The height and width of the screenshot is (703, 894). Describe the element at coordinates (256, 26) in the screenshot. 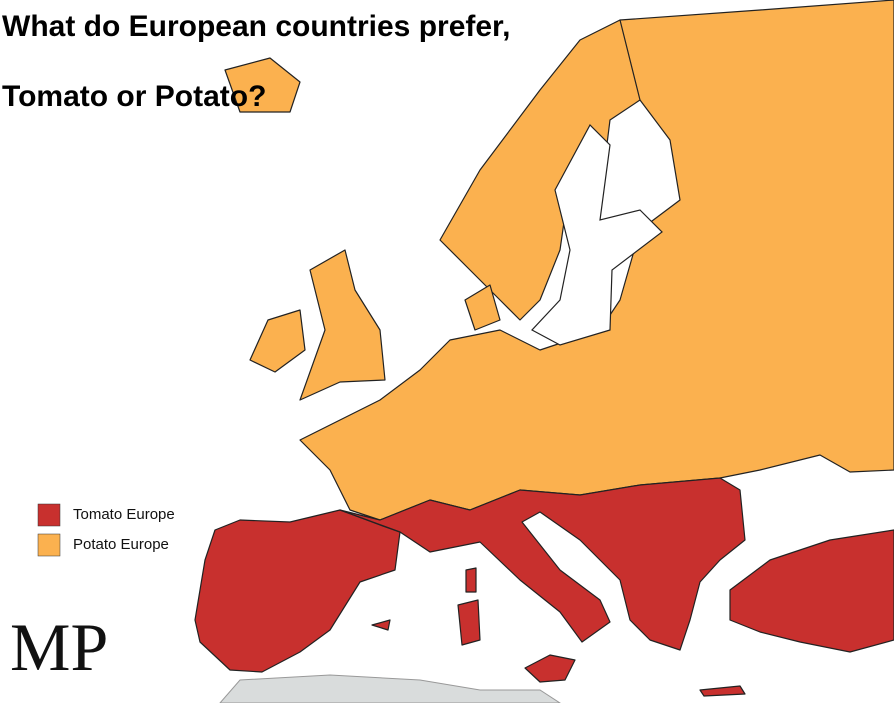

I see `title-line: What do European countries prefer,` at that location.